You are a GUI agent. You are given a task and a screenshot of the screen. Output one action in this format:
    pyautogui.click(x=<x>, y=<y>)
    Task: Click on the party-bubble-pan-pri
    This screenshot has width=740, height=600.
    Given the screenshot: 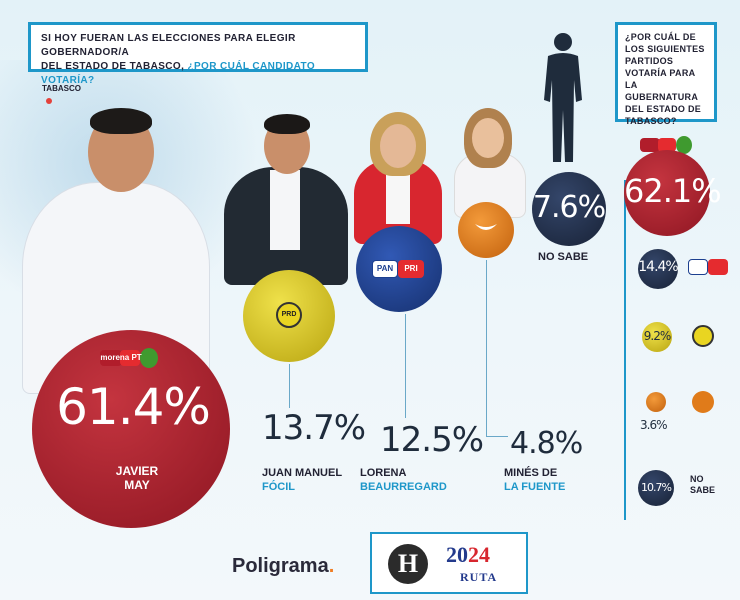 What is the action you would take?
    pyautogui.click(x=658, y=269)
    